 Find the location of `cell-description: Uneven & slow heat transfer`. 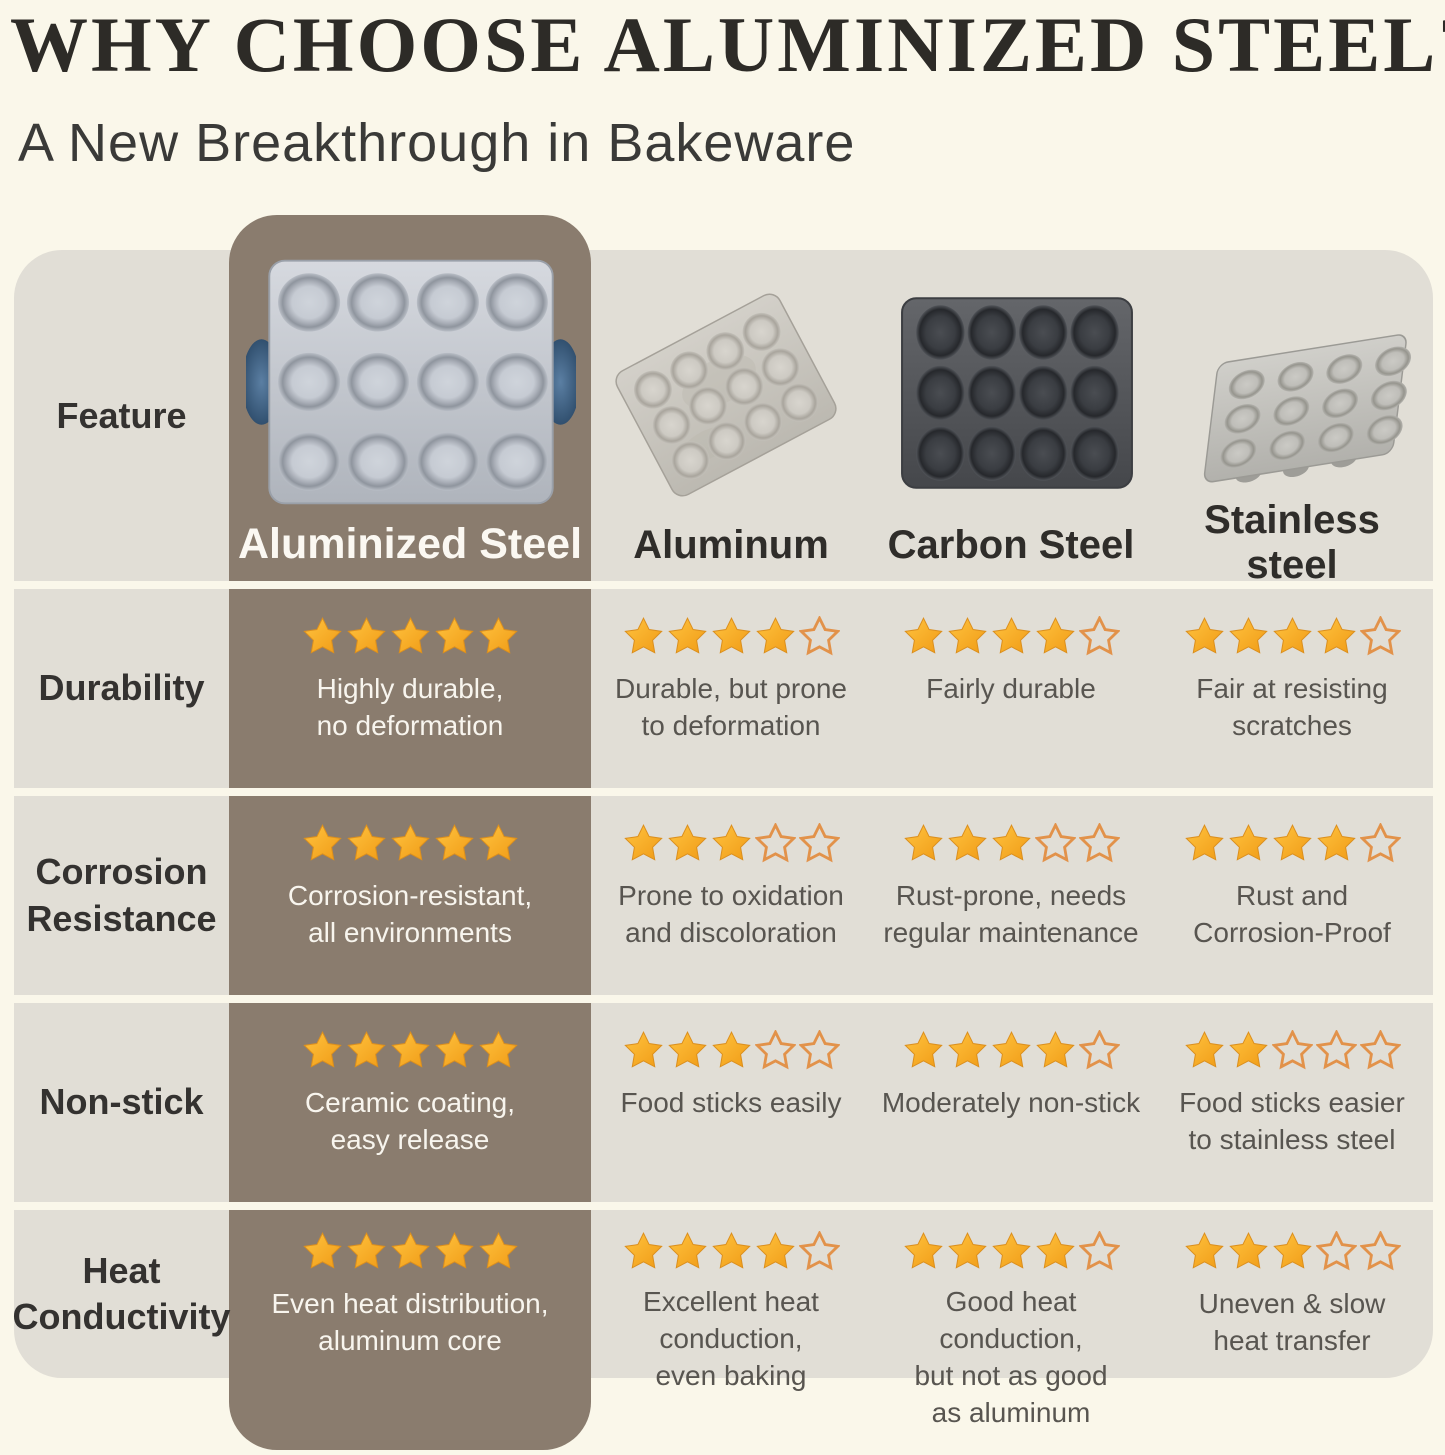

cell-description: Uneven & slow heat transfer is located at coordinates (1292, 1322).